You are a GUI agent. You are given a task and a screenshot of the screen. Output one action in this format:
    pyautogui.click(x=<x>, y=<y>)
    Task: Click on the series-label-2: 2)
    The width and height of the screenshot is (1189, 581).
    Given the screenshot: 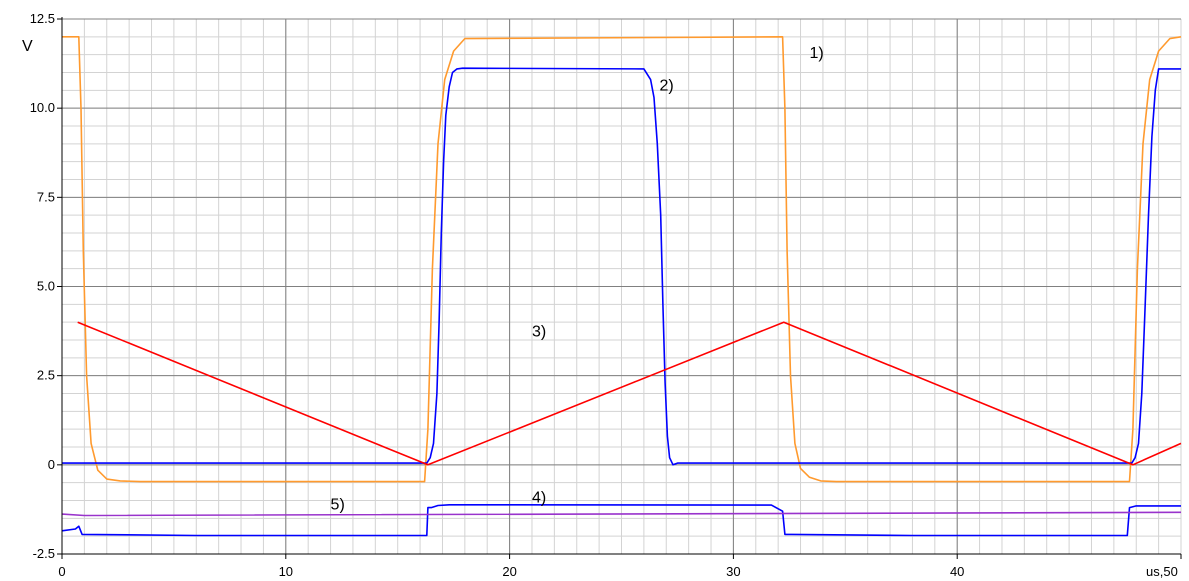 What is the action you would take?
    pyautogui.click(x=667, y=85)
    